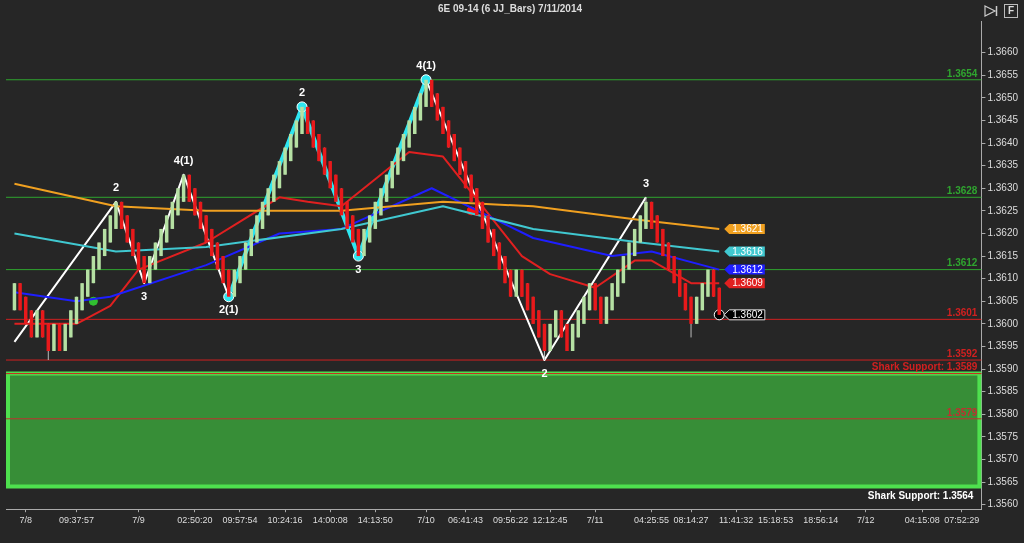 This screenshot has height=543, width=1024. I want to click on text: F, so click(1010, 11).